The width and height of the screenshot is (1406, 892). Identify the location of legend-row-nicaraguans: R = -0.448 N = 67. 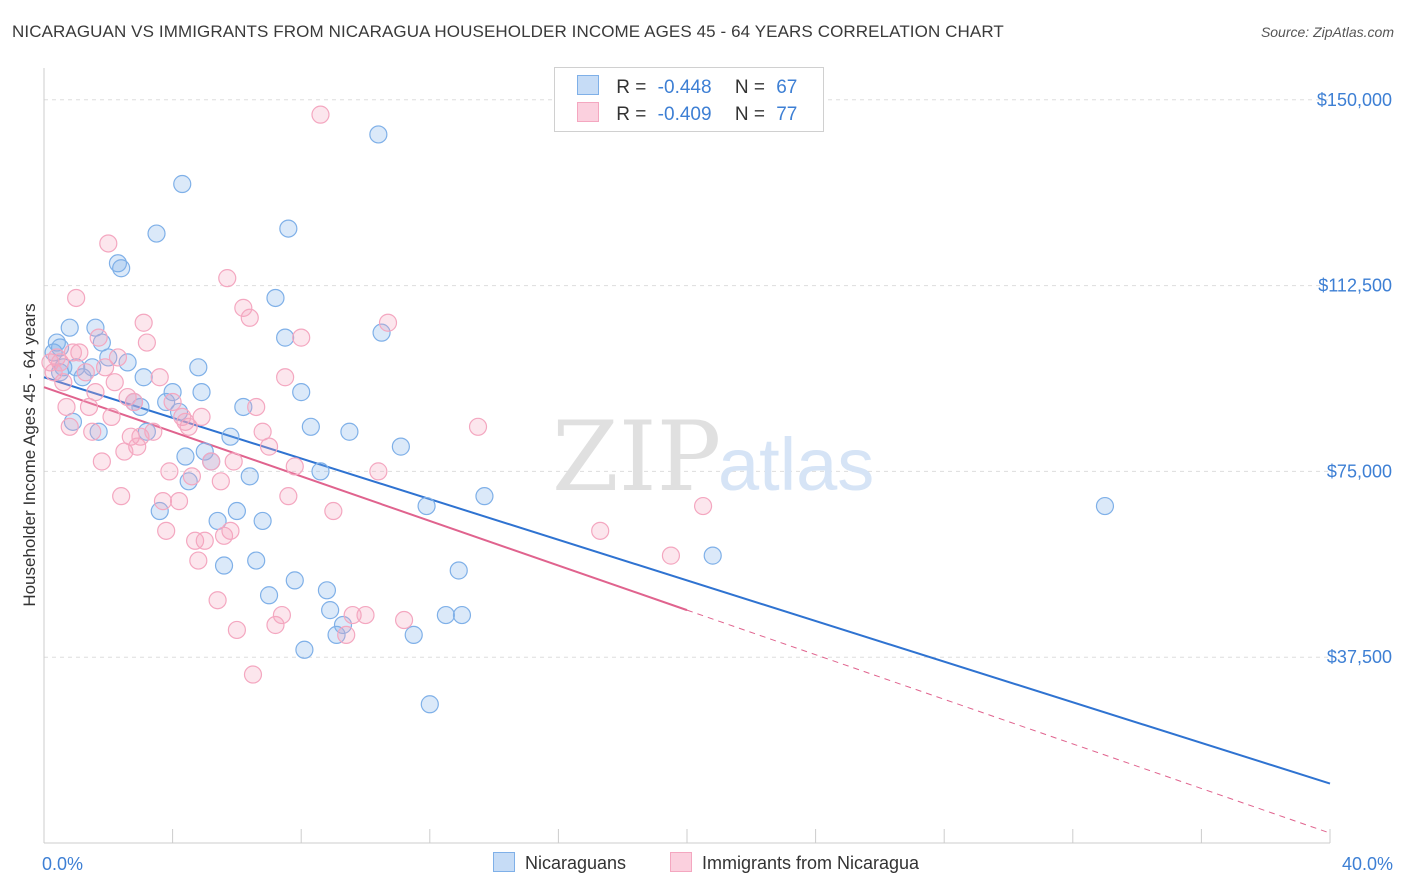
(687, 87).